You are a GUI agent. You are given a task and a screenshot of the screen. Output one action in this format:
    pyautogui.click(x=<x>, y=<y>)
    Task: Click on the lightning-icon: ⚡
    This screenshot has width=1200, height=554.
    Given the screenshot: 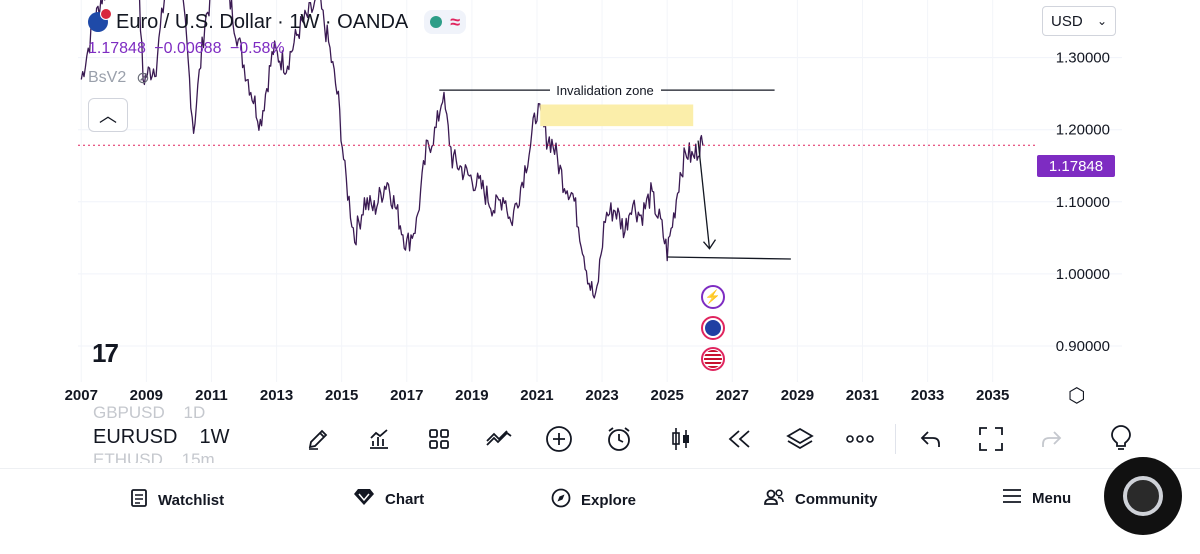 What is the action you would take?
    pyautogui.click(x=713, y=297)
    